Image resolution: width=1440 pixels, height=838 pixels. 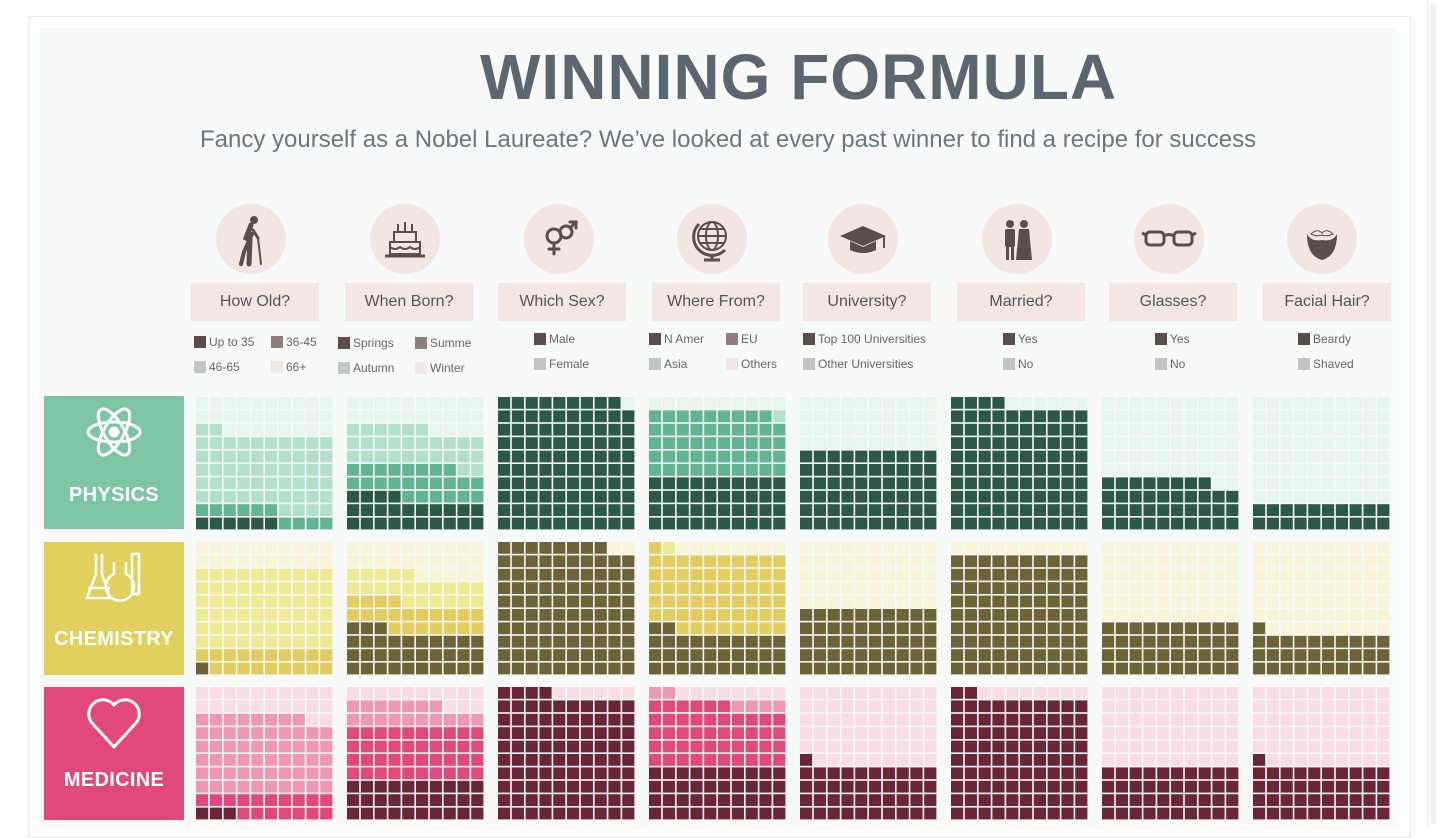 What do you see at coordinates (1019, 753) in the screenshot?
I see `waffle-medicine-married` at bounding box center [1019, 753].